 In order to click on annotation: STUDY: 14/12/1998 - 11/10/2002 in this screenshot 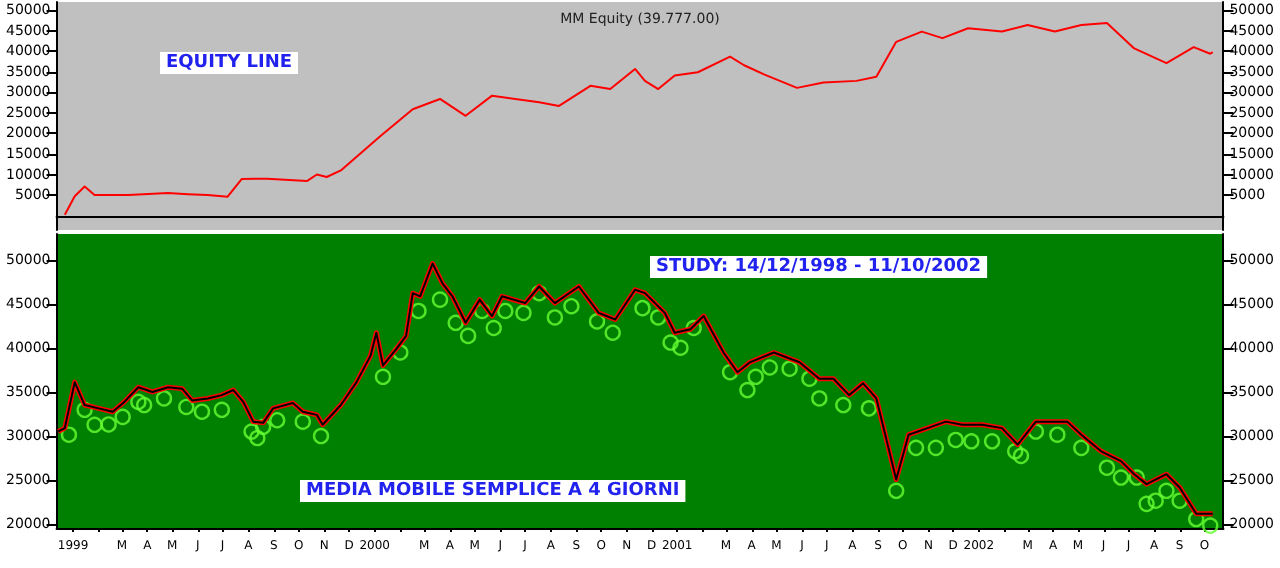, I will do `click(819, 267)`.